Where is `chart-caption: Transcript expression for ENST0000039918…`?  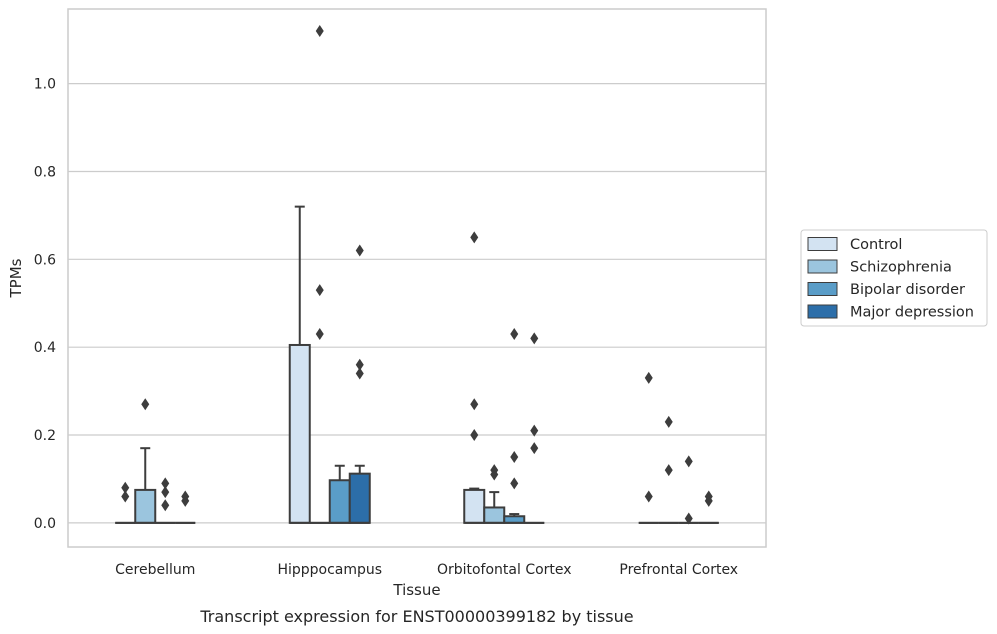
chart-caption: Transcript expression for ENST0000039918… is located at coordinates (416, 616).